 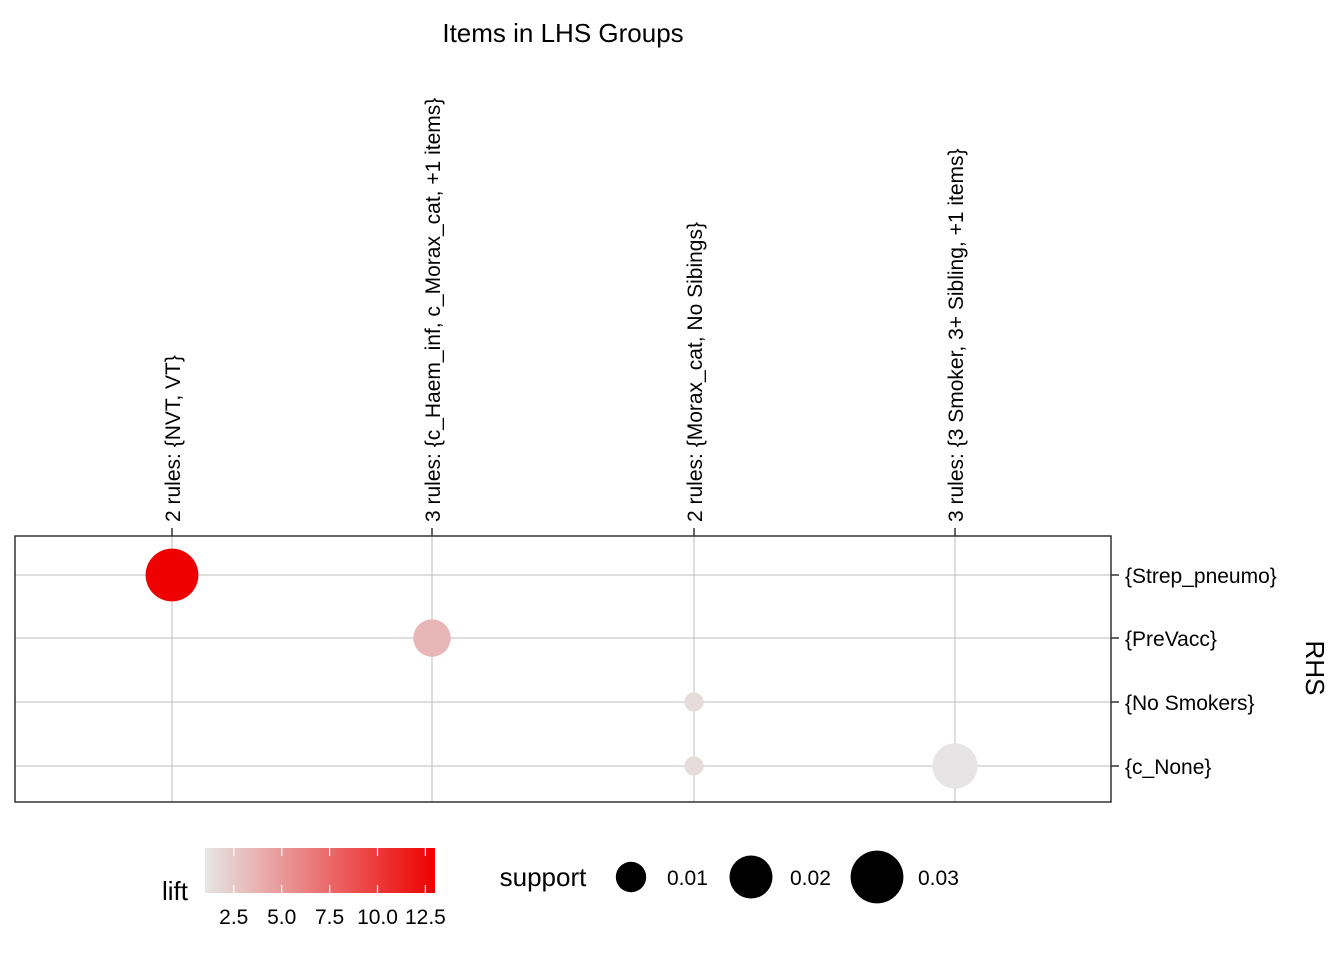 I want to click on lift-legend-title: lift, so click(x=175, y=891).